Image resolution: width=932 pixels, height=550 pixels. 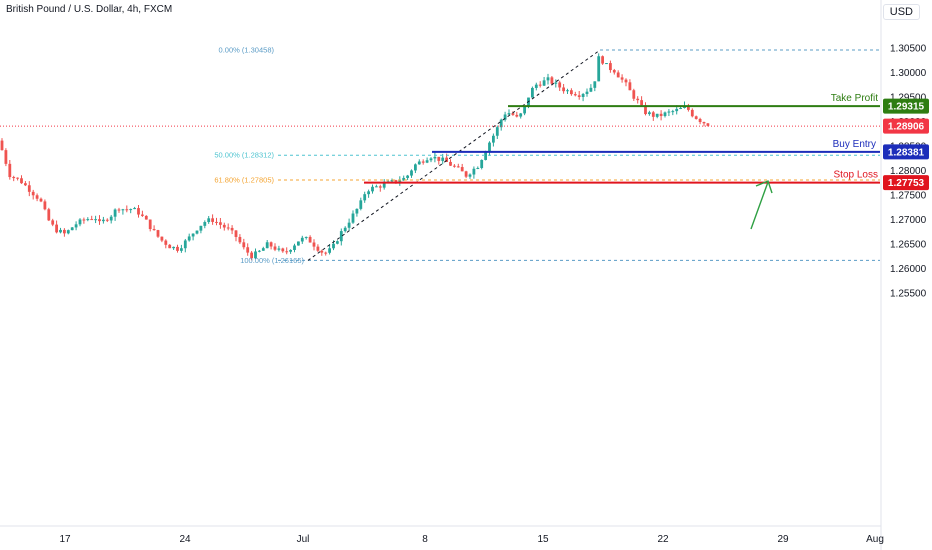 What do you see at coordinates (303, 539) in the screenshot?
I see `time-tick-label: Jul` at bounding box center [303, 539].